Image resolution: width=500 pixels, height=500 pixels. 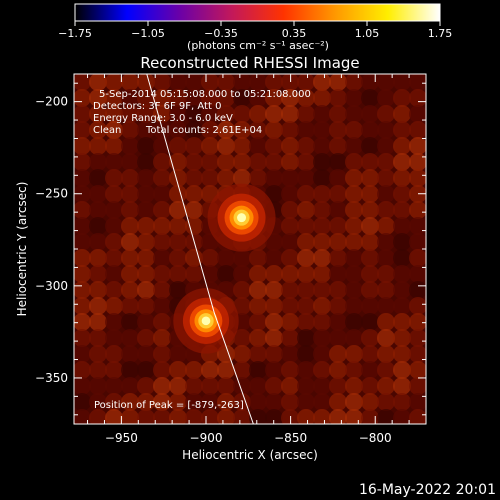 What do you see at coordinates (163, 118) in the screenshot?
I see `annotation-energy: Energy Range: 3.0 - 6.0 keV` at bounding box center [163, 118].